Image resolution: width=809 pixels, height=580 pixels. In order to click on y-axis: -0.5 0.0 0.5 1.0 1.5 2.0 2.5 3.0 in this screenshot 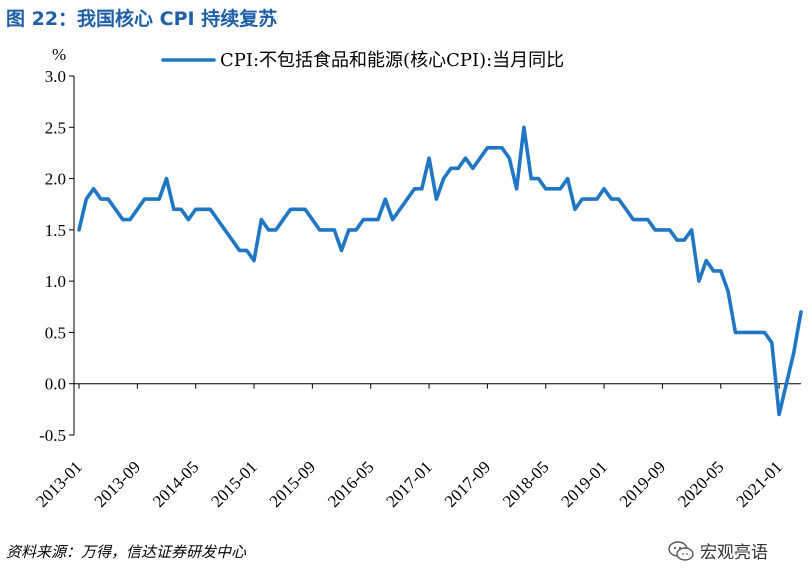, I will do `click(57, 256)`.